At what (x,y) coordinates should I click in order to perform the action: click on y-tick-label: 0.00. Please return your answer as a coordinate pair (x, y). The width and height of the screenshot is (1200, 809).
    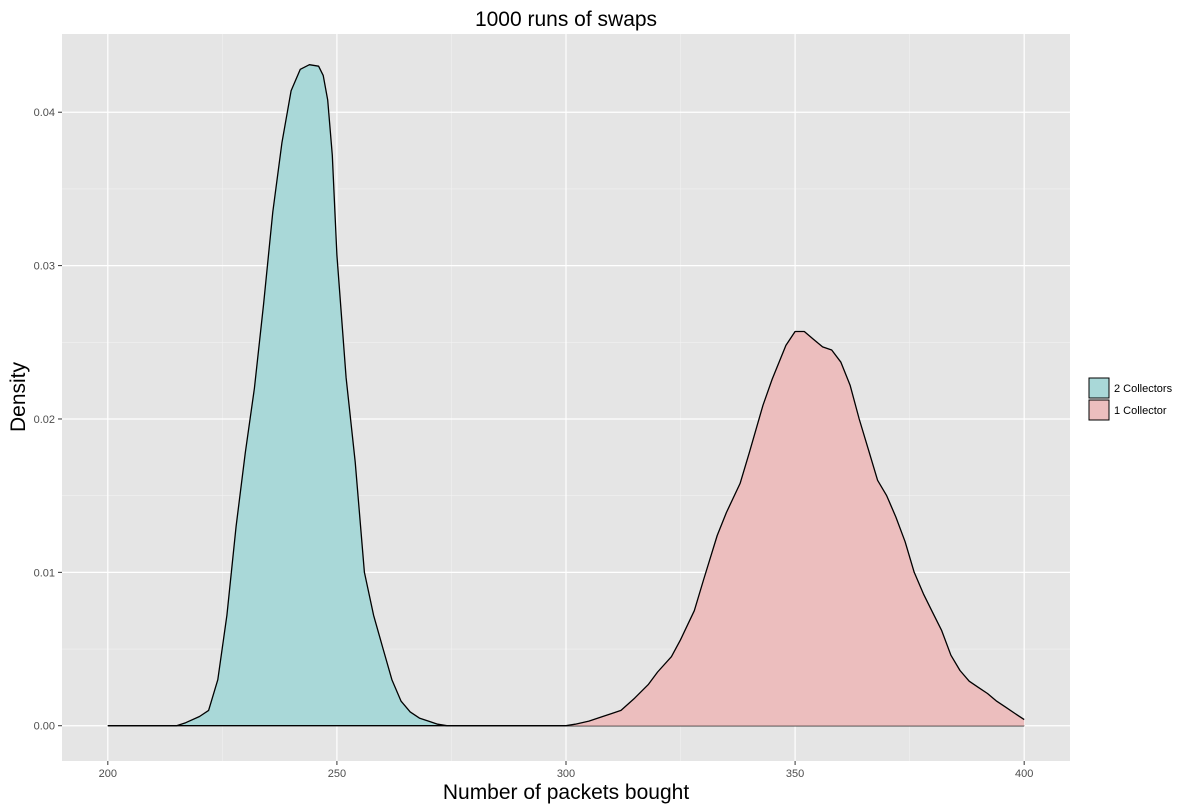
    Looking at the image, I should click on (44, 727).